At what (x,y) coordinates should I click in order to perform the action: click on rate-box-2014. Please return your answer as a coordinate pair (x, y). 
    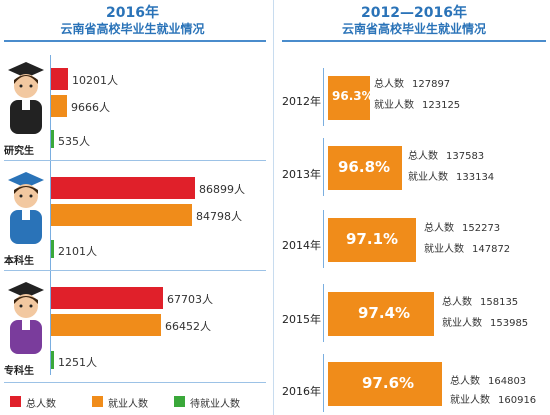
    Looking at the image, I should click on (372, 240).